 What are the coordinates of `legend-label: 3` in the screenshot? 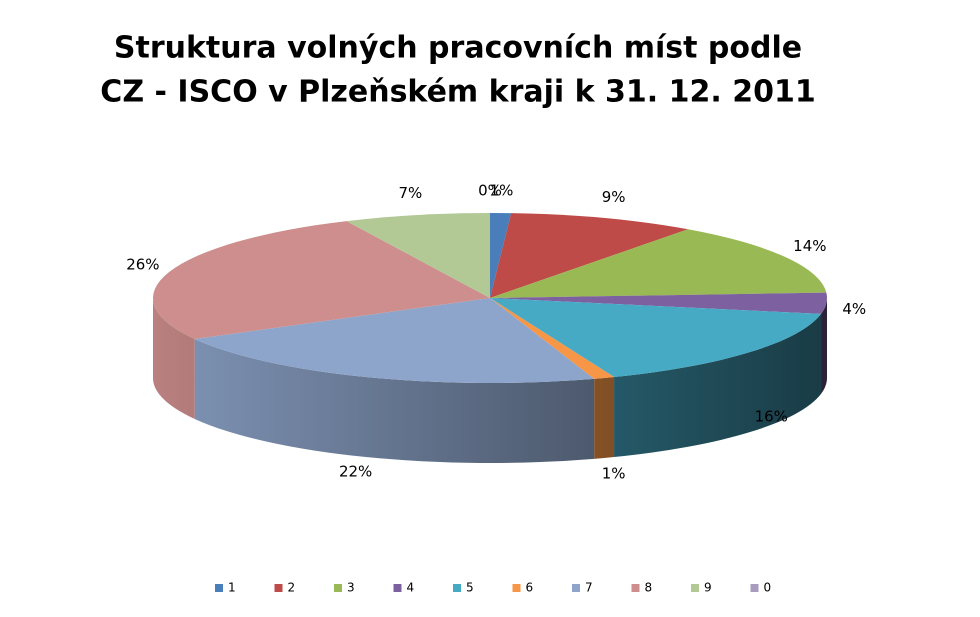 It's located at (351, 588).